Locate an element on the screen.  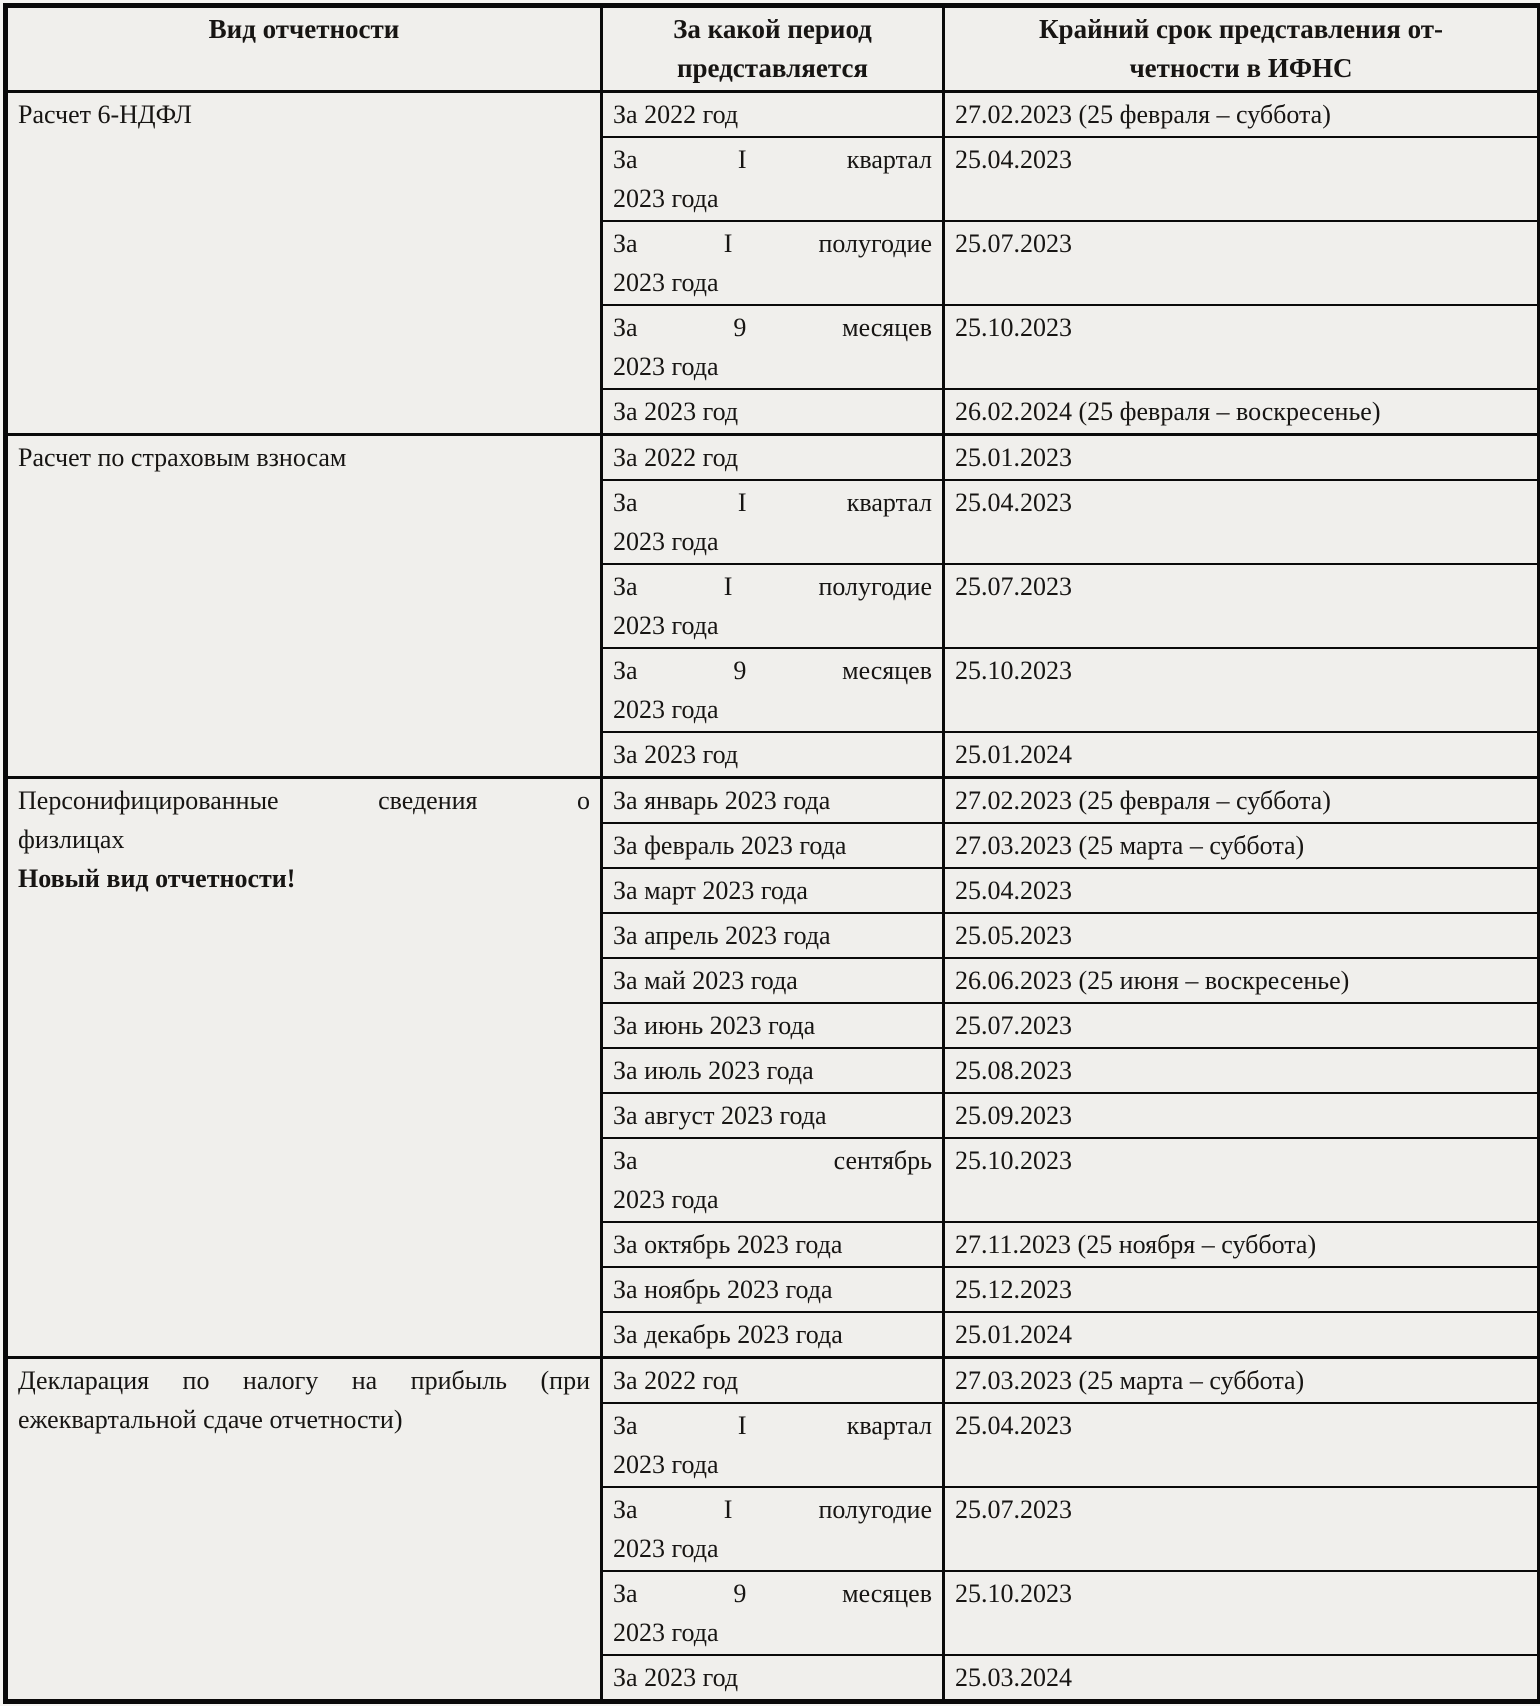
deadline-cell: 25.12.2023 is located at coordinates (1241, 1289).